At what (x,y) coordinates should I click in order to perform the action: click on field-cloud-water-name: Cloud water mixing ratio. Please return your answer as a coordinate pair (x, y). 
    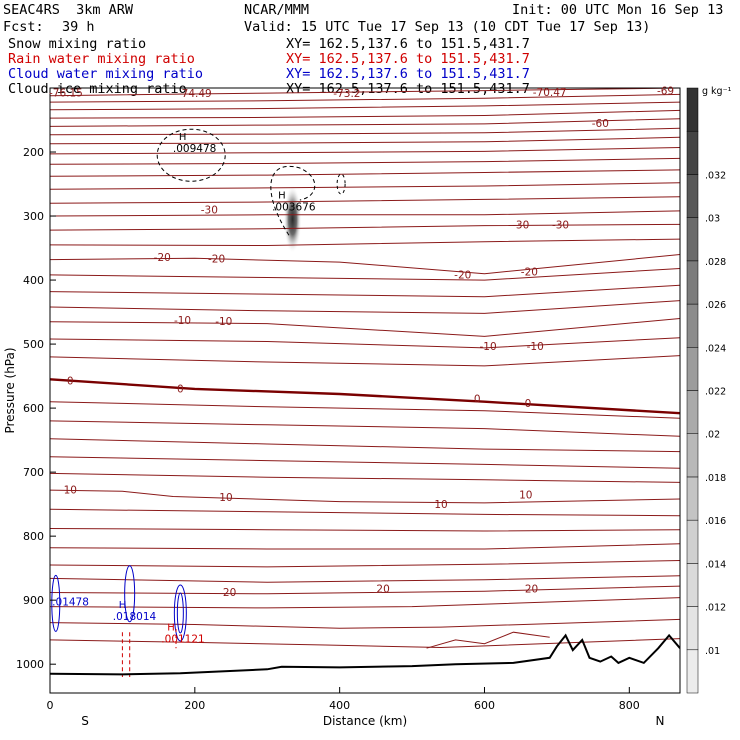
    Looking at the image, I should click on (106, 74).